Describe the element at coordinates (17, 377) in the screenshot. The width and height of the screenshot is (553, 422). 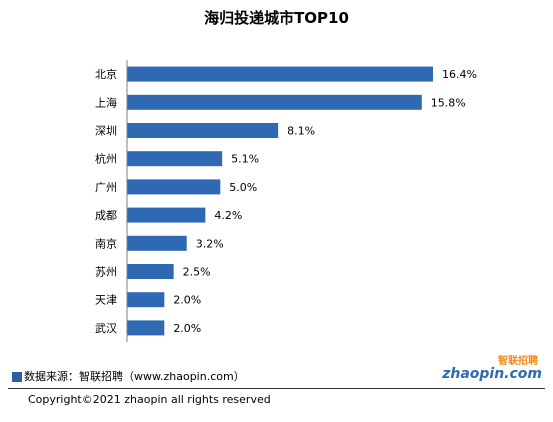
I see `source-square-icon` at that location.